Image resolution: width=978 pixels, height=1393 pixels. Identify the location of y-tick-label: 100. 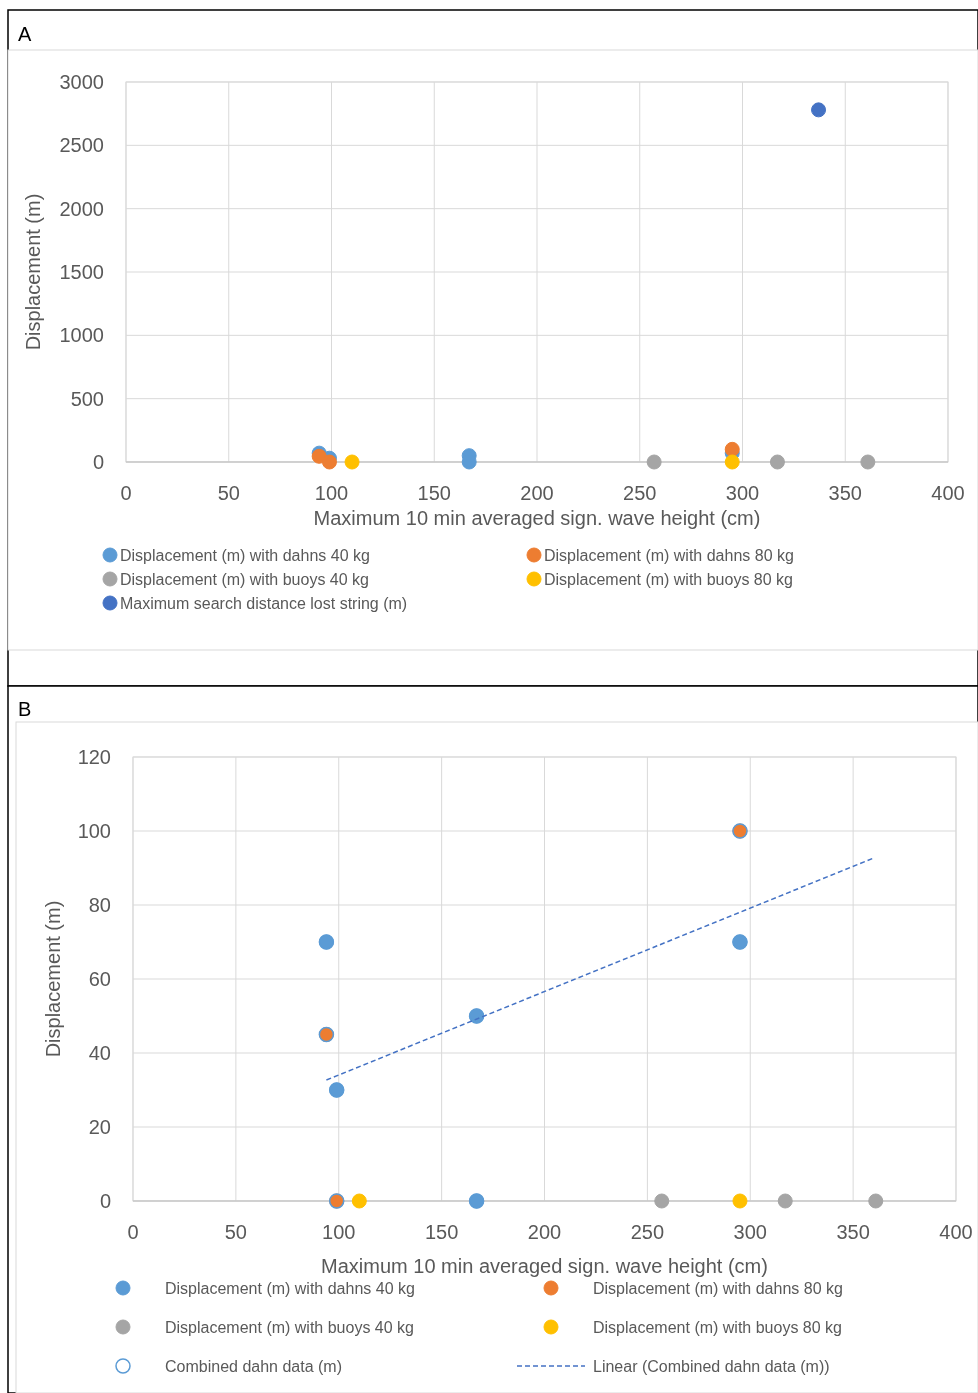
(94, 831).